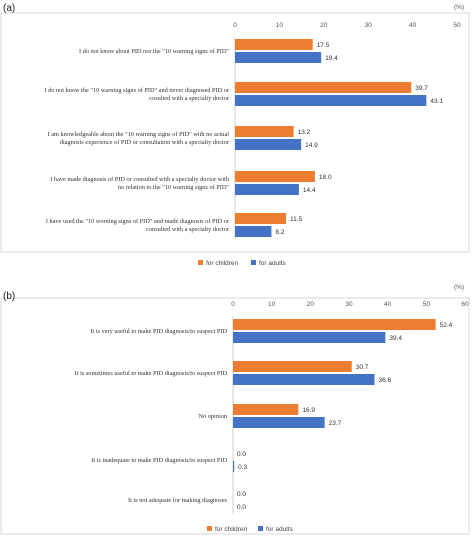 The height and width of the screenshot is (537, 474). Describe the element at coordinates (421, 88) in the screenshot. I see `data-label: 39.7` at that location.